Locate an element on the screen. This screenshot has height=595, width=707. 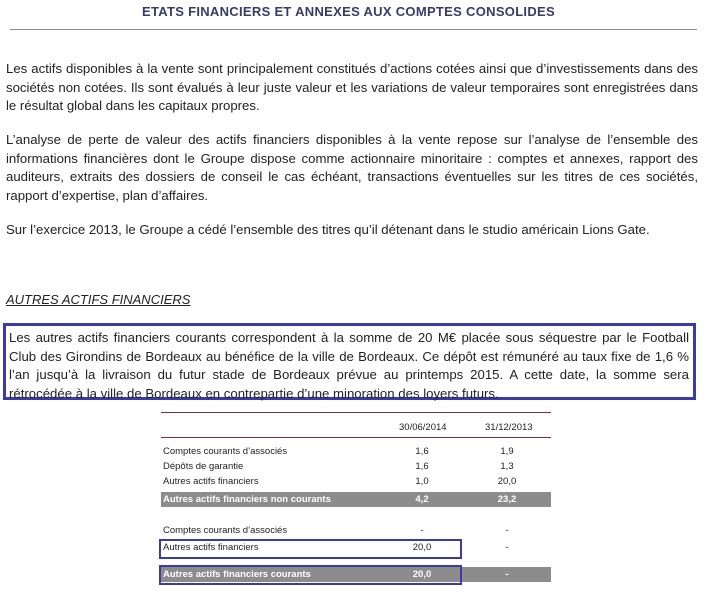
section-title: AUTRES ACTIFS FINANCIERS is located at coordinates (98, 299).